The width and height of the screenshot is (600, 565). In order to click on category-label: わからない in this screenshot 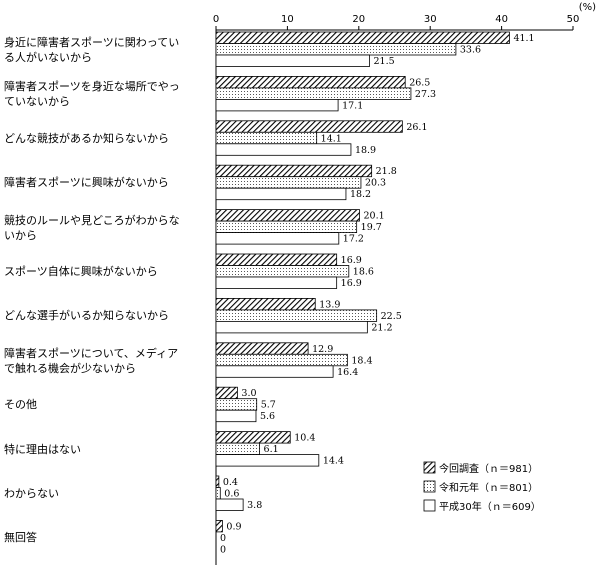, I will do `click(31, 493)`.